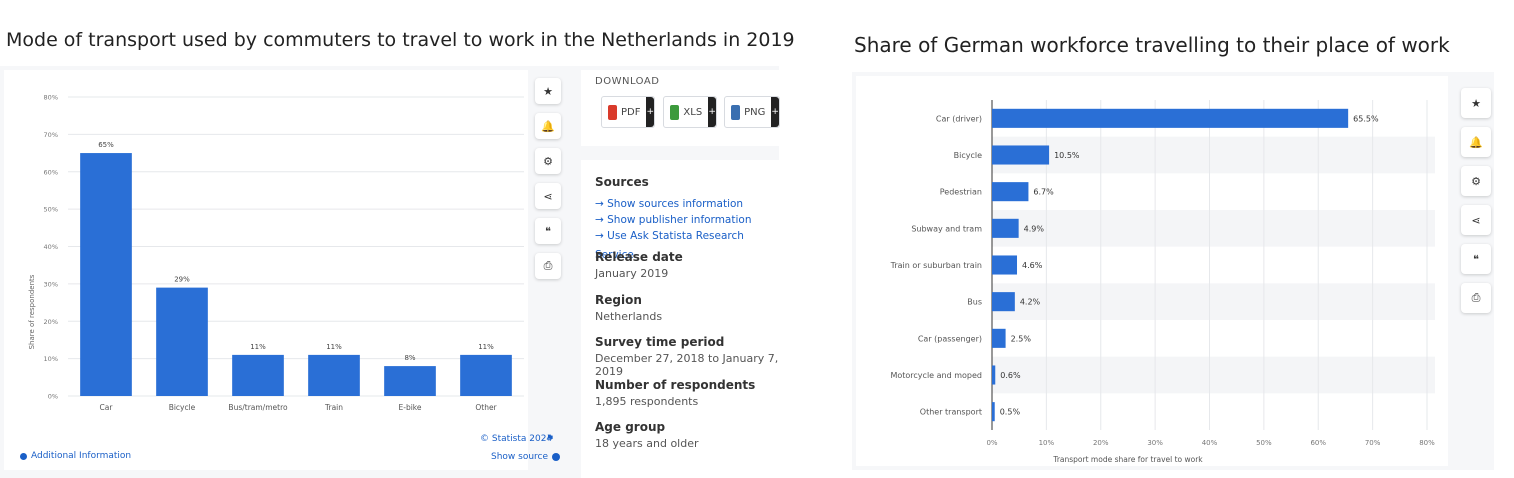 The width and height of the screenshot is (1514, 478). I want to click on release-date-heading: Release date, so click(639, 257).